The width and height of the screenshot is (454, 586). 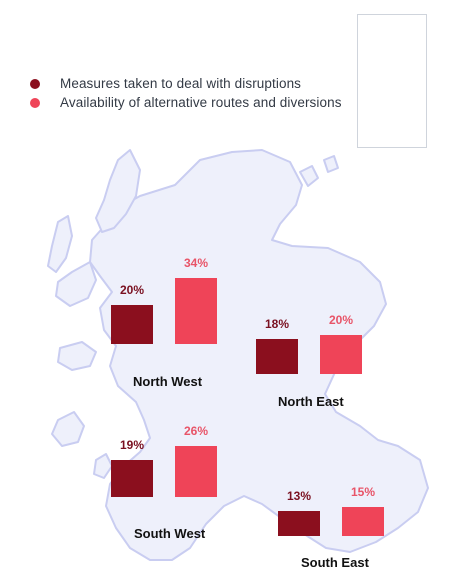 I want to click on orkney-islands-outline, so click(x=319, y=171).